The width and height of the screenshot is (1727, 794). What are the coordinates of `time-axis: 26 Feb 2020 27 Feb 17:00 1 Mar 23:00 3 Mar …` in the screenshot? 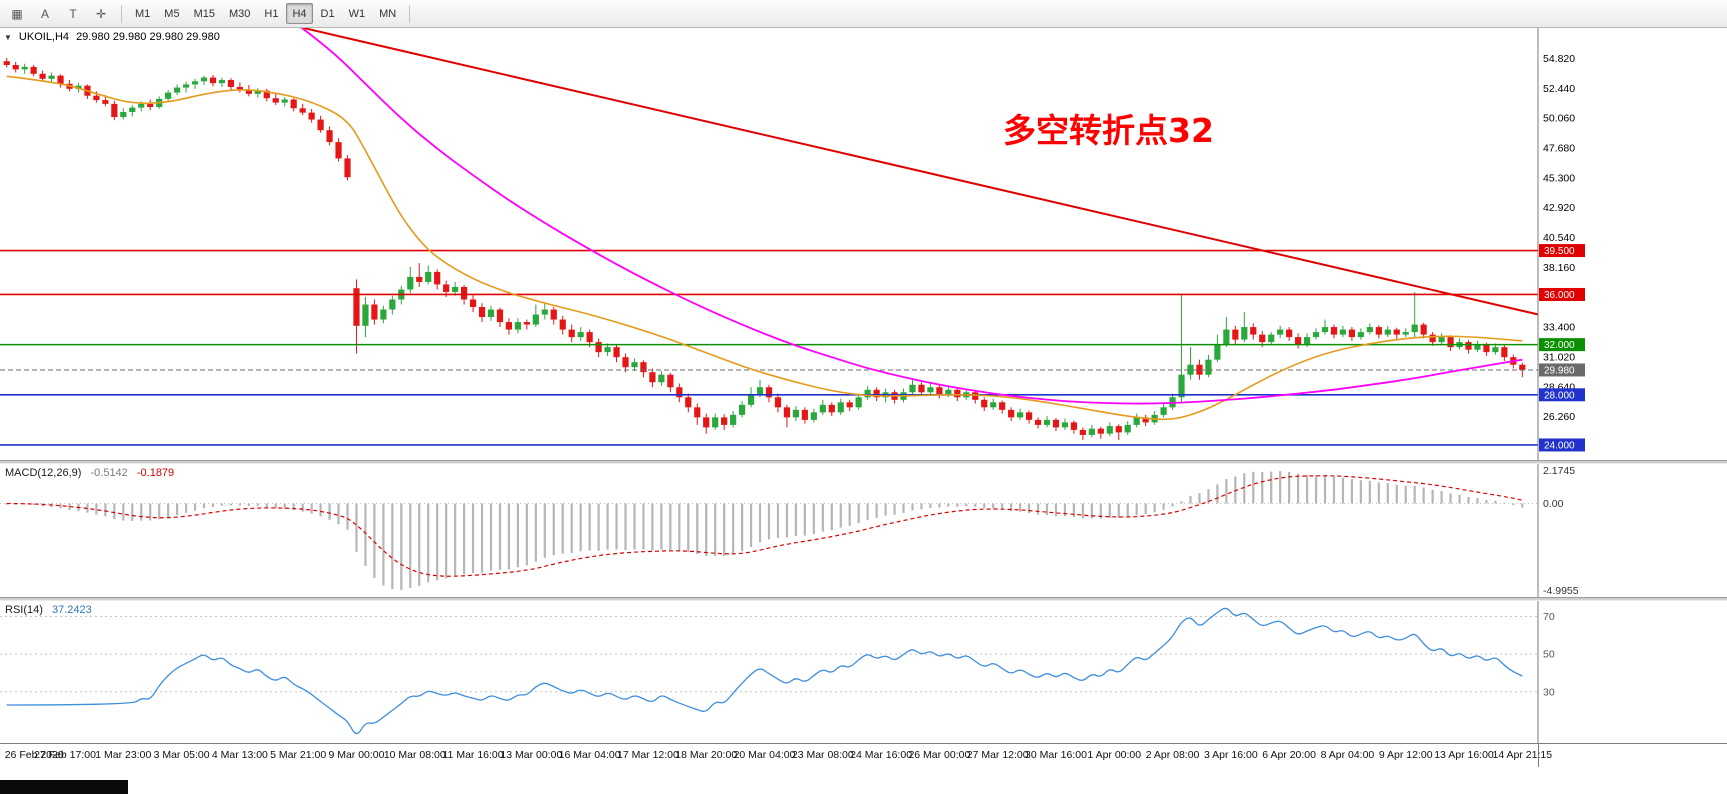 It's located at (863, 755).